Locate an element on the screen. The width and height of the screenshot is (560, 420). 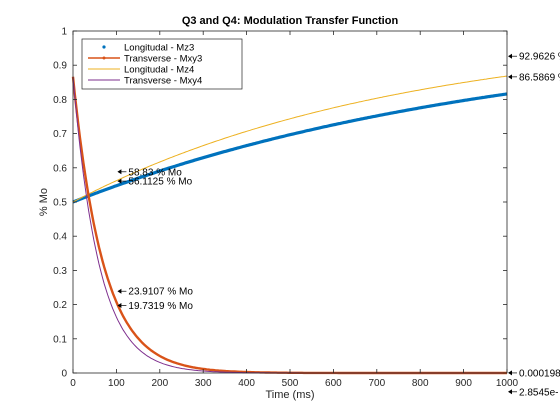
annotation: 56.1125 % Mo is located at coordinates (155, 182).